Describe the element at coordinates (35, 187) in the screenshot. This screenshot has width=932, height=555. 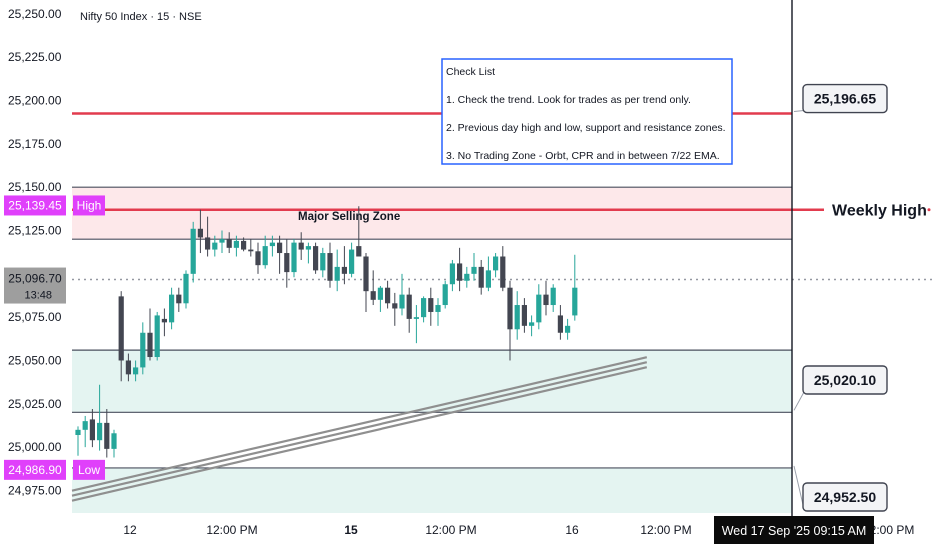
I see `y-tick-label: 25,150.00` at that location.